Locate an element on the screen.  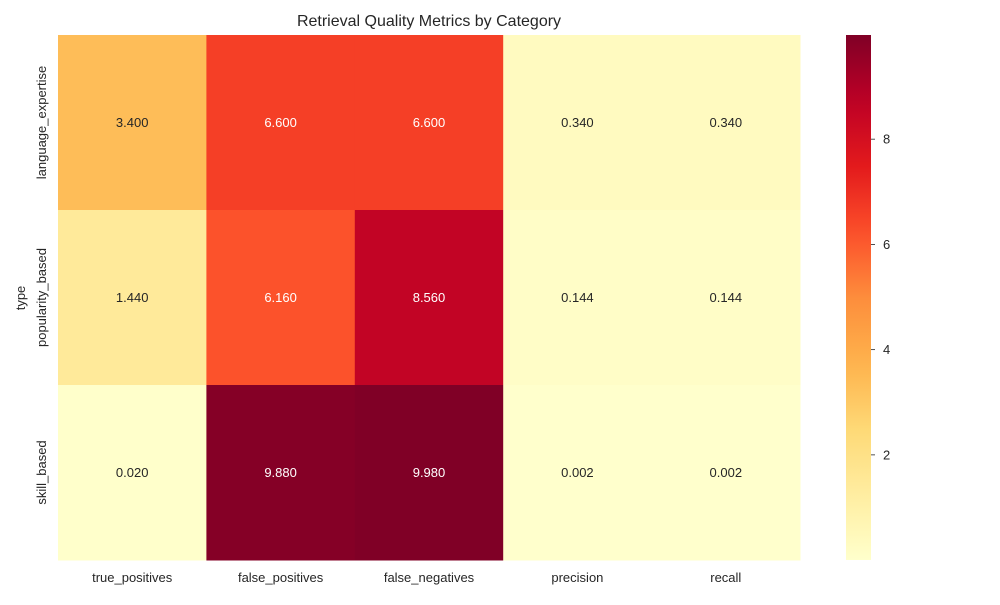
heatmap-cell-language_expertise-false_positives is located at coordinates (281, 123).